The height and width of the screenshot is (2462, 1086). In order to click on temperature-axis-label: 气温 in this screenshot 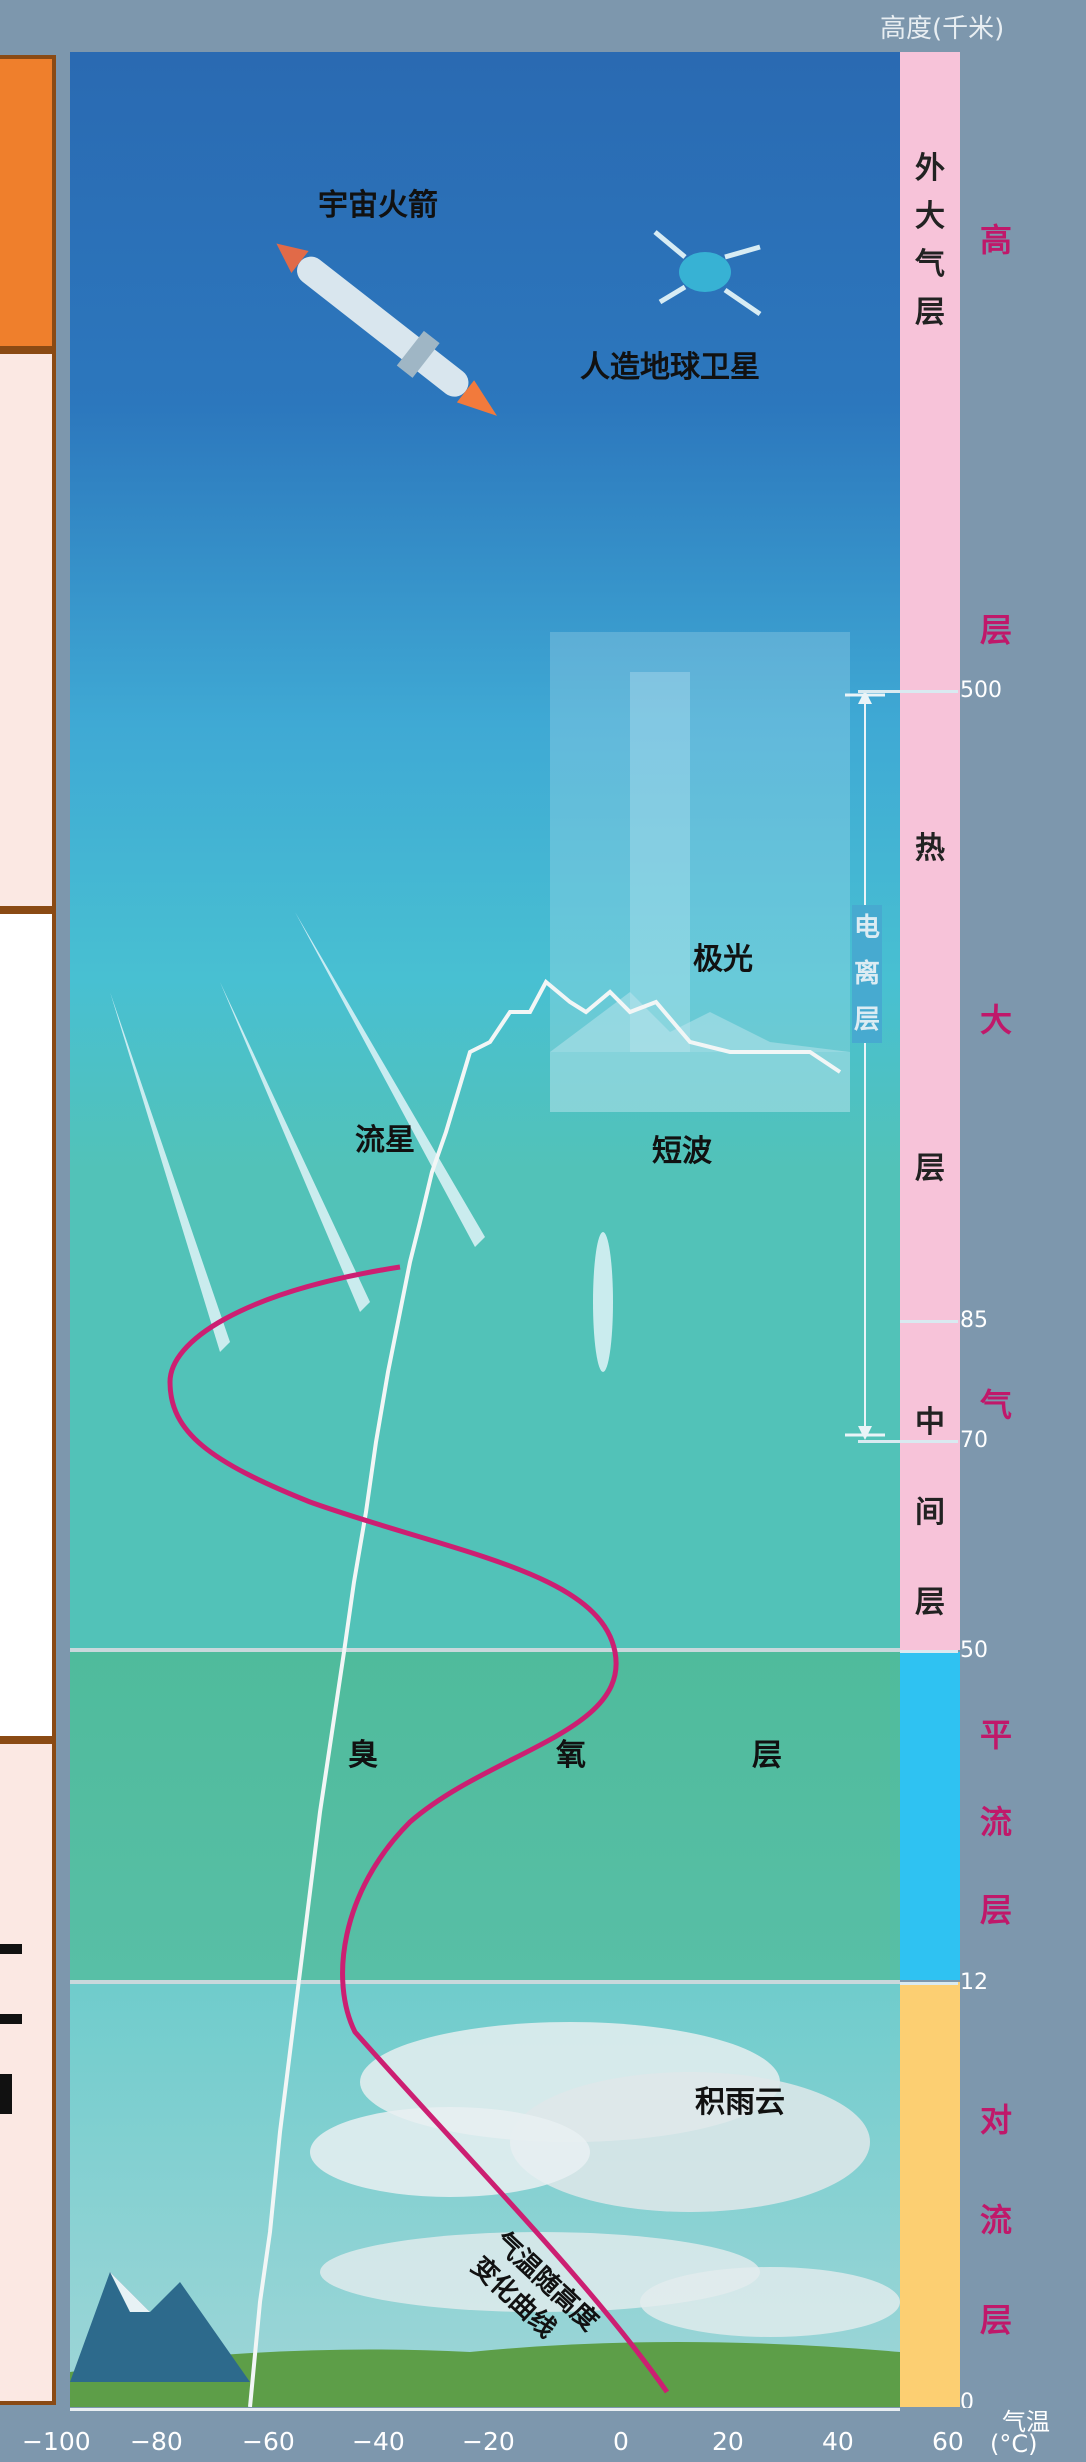, I will do `click(1026, 2422)`.